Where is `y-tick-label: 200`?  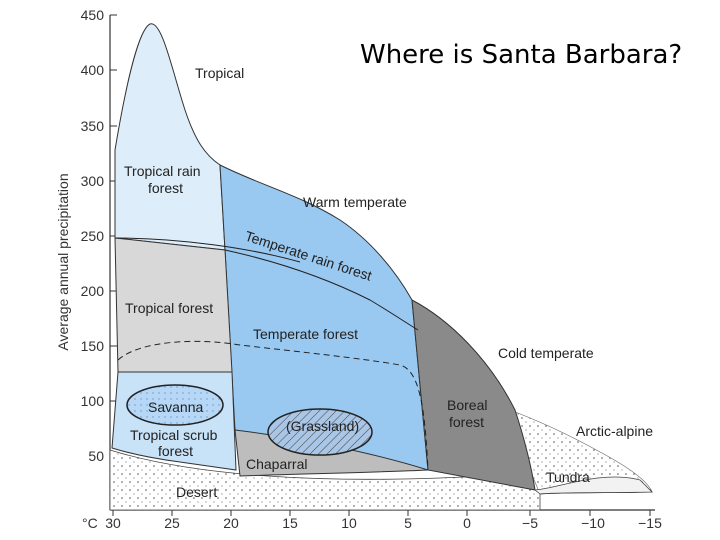
y-tick-label: 200 is located at coordinates (93, 291).